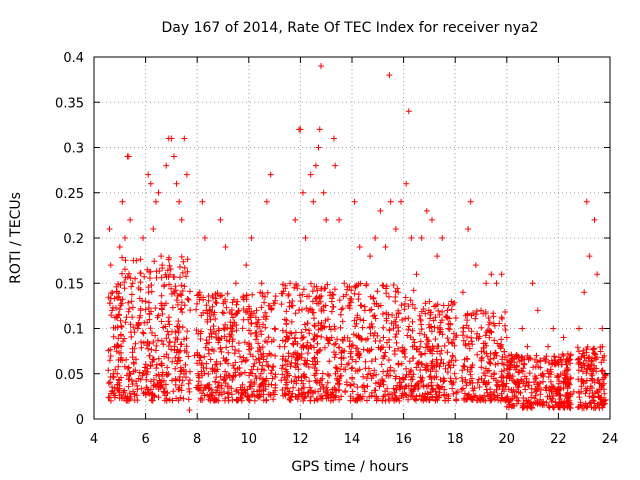  Describe the element at coordinates (507, 439) in the screenshot. I see `x-tick-label: 20` at that location.